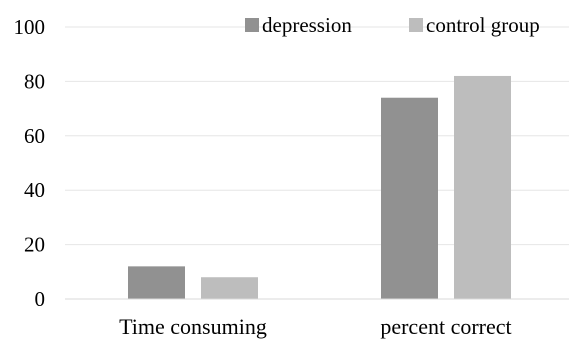  Describe the element at coordinates (34, 81) in the screenshot. I see `y-tick-label: 80` at that location.